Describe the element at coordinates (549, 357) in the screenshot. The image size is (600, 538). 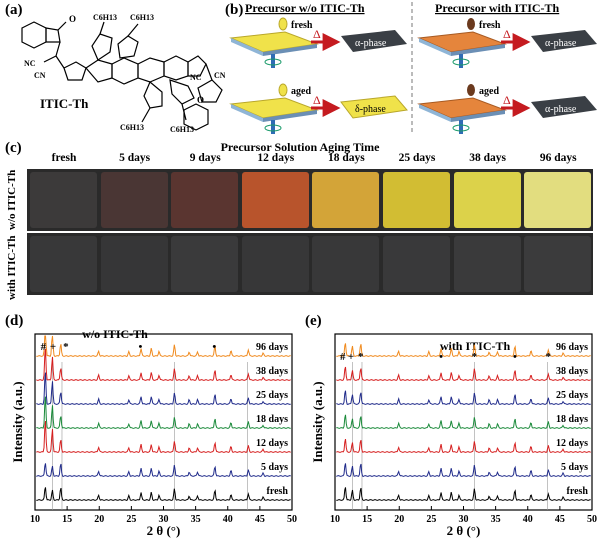
I see `peak-marker-6: *` at that location.